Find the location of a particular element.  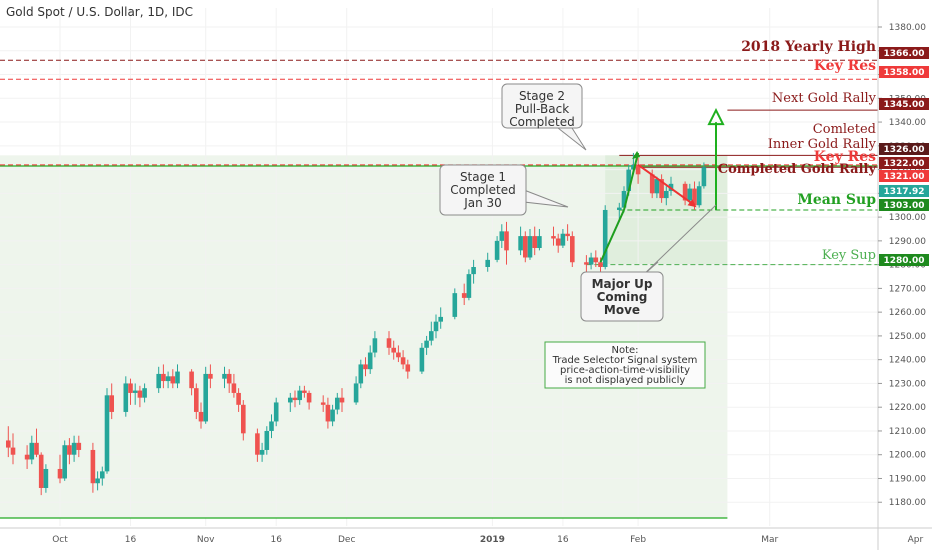

y-tick-label: 1190.00 is located at coordinates (907, 479).